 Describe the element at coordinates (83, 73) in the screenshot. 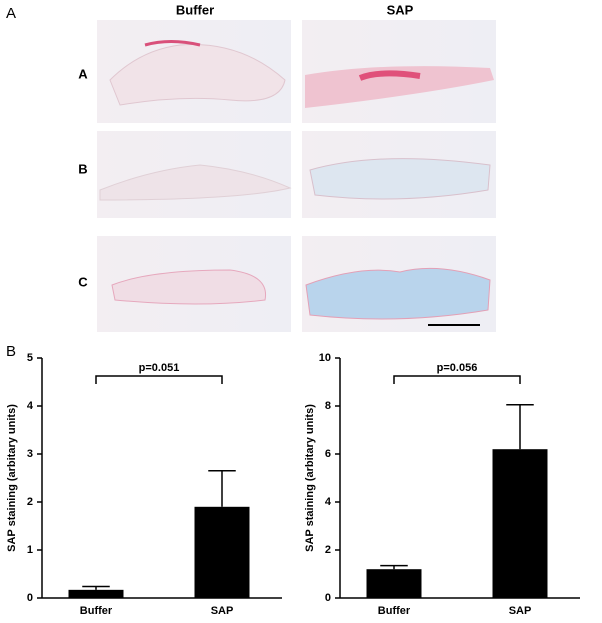

I see `row-label: A` at that location.